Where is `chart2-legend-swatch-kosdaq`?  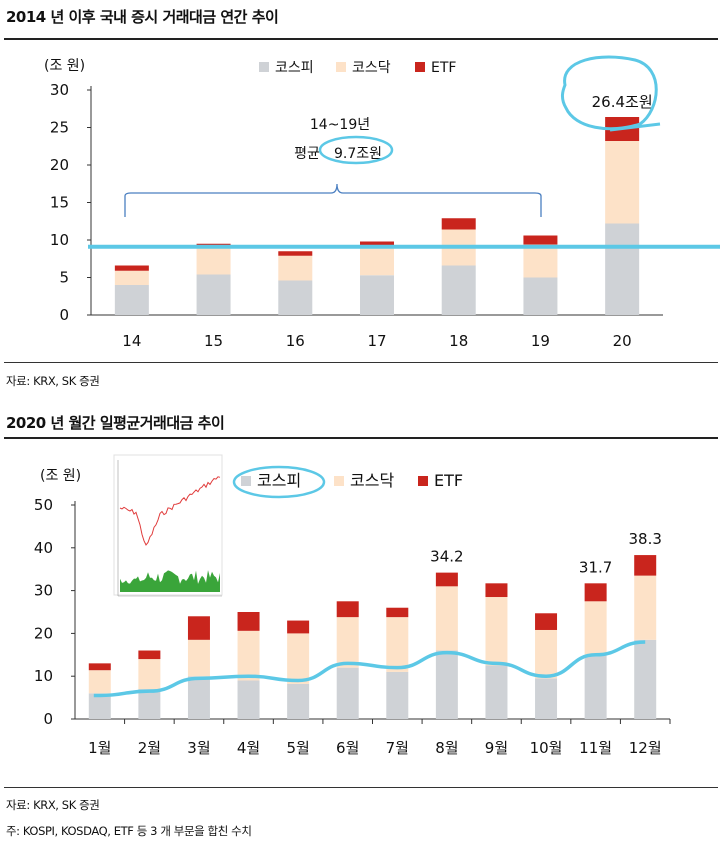 chart2-legend-swatch-kosdaq is located at coordinates (339, 481).